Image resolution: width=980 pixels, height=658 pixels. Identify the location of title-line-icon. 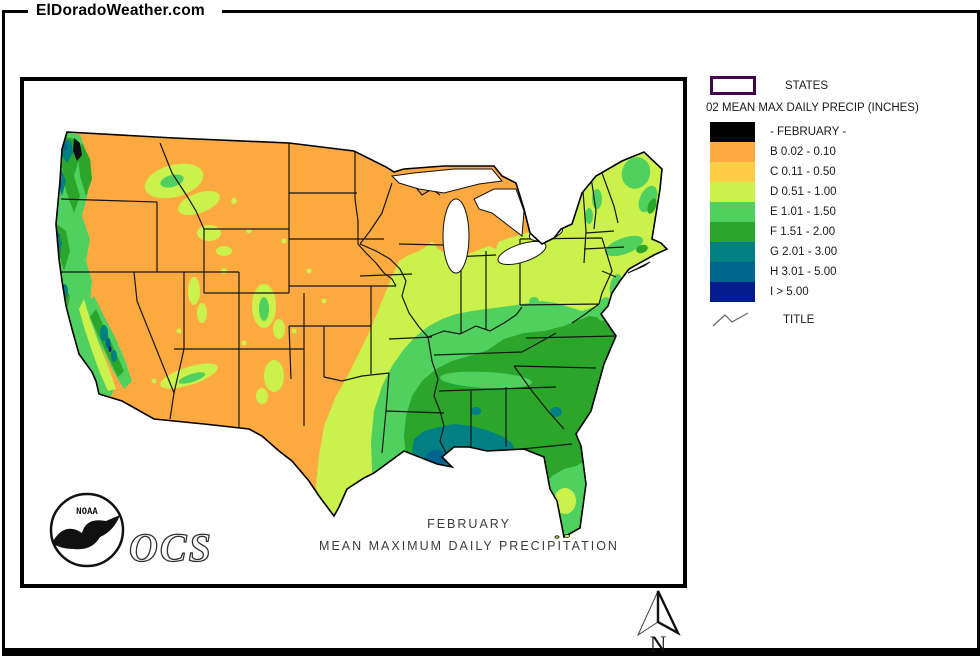
(730, 319).